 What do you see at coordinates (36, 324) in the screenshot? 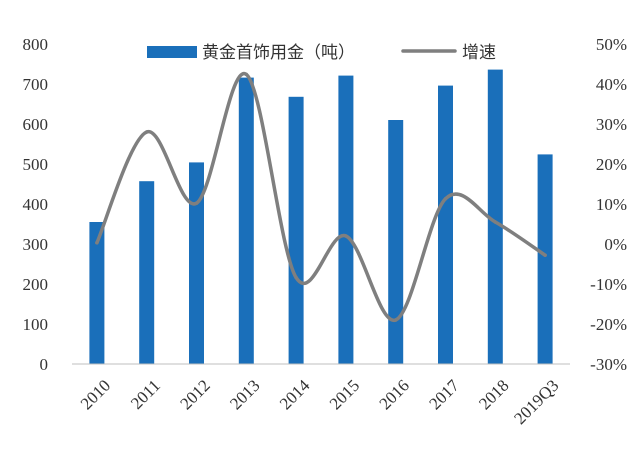
I see `left-tick-label: 100` at bounding box center [36, 324].